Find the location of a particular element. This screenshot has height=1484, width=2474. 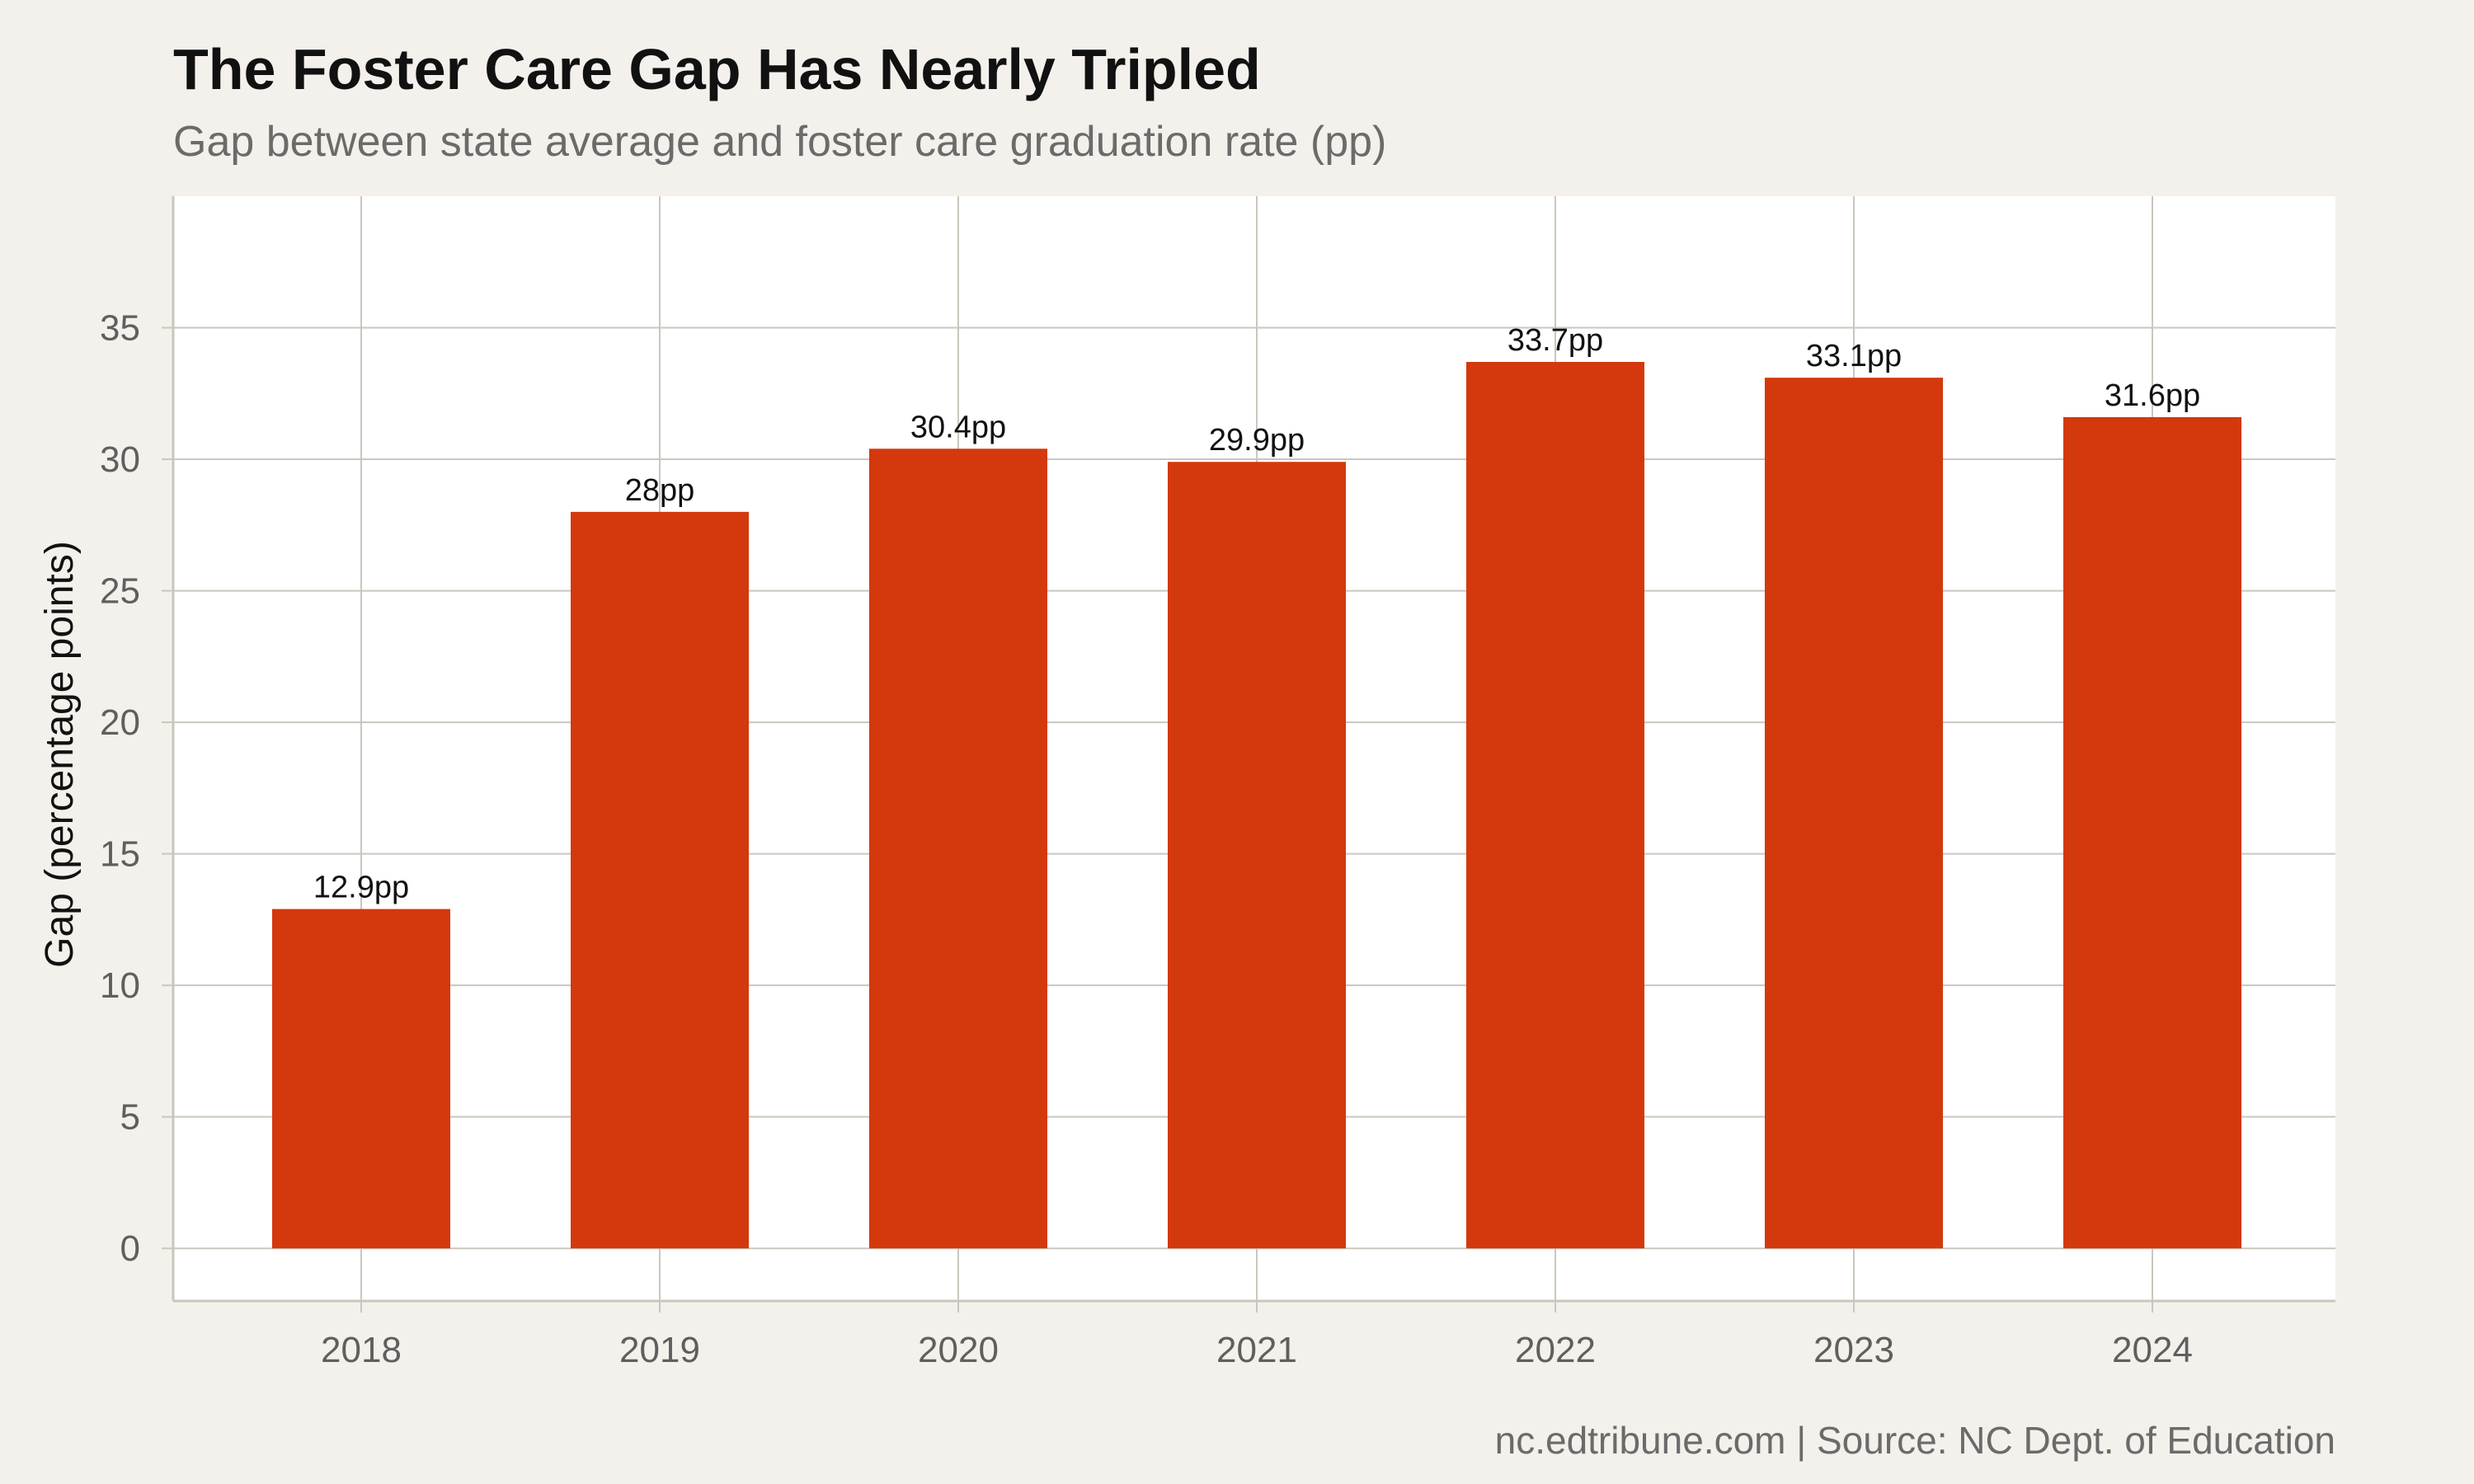

x-tick-label-2022: 2022 is located at coordinates (1555, 1350).